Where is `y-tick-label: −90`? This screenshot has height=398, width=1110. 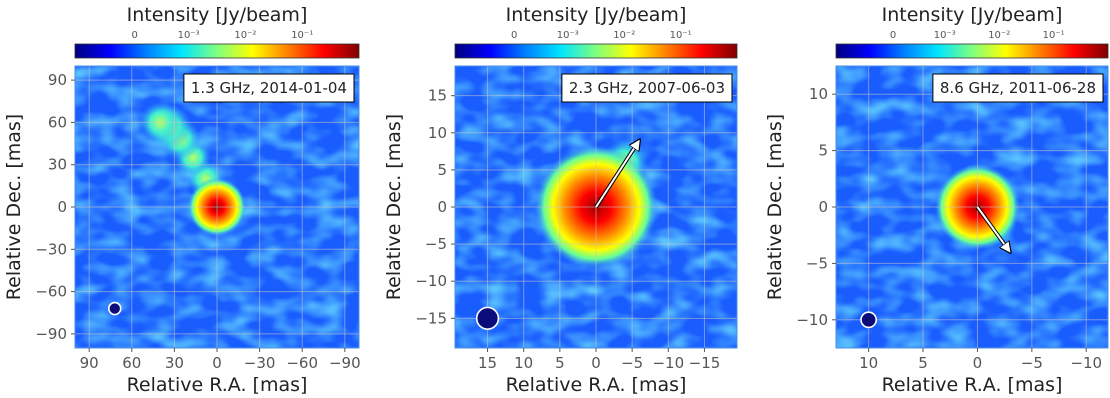 y-tick-label: −90 is located at coordinates (51, 334).